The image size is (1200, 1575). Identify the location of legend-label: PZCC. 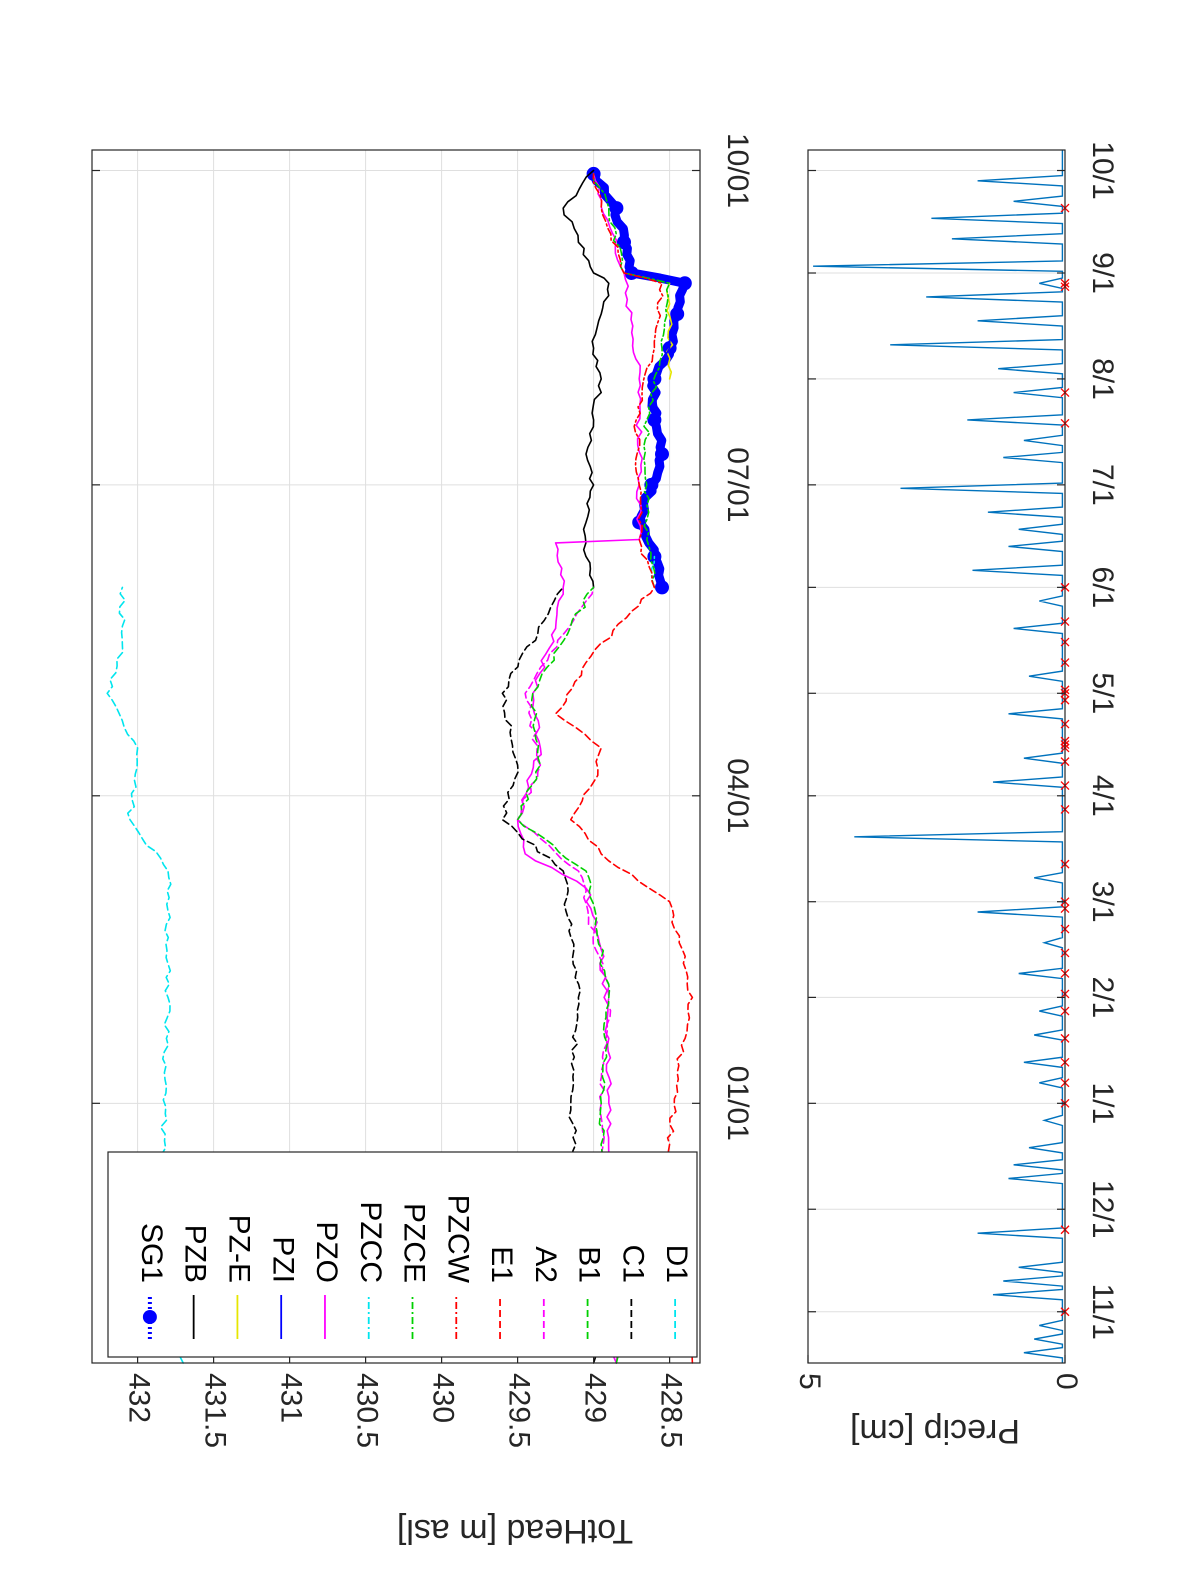
(370, 1242).